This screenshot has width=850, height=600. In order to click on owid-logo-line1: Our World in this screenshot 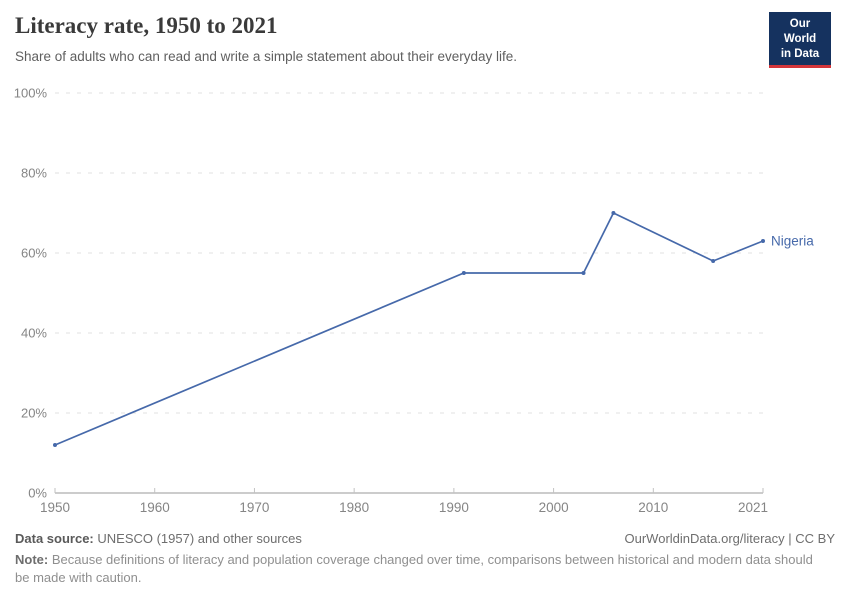, I will do `click(800, 31)`.